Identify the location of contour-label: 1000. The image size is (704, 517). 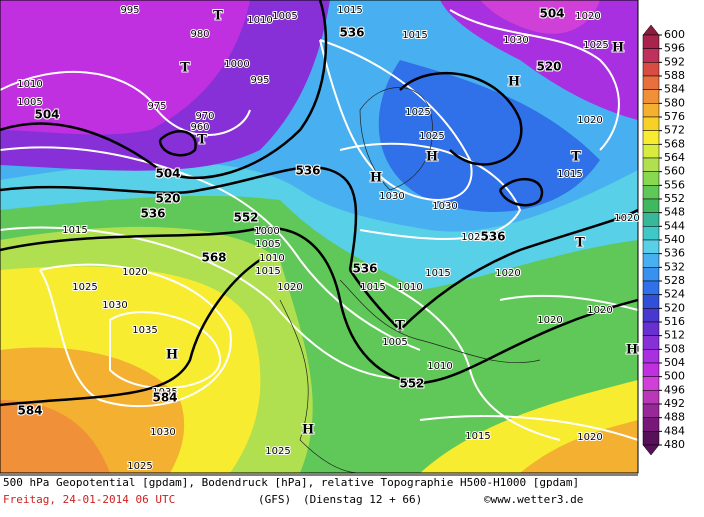
(236, 64).